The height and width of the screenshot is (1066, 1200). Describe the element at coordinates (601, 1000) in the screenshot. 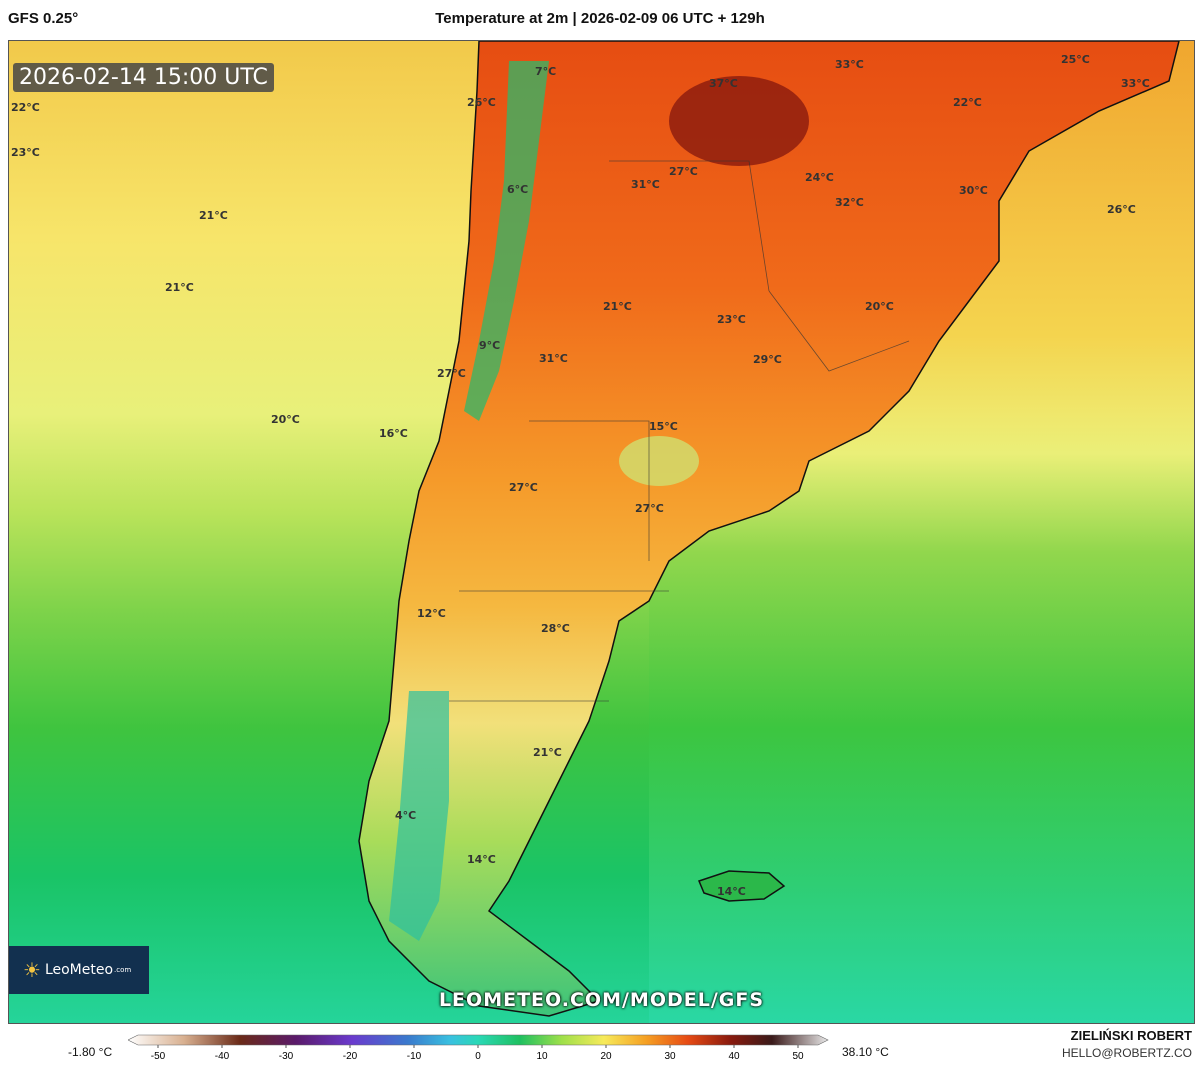

I see `watermark-url: LEOMETEO.COM/MODEL/GFS` at that location.